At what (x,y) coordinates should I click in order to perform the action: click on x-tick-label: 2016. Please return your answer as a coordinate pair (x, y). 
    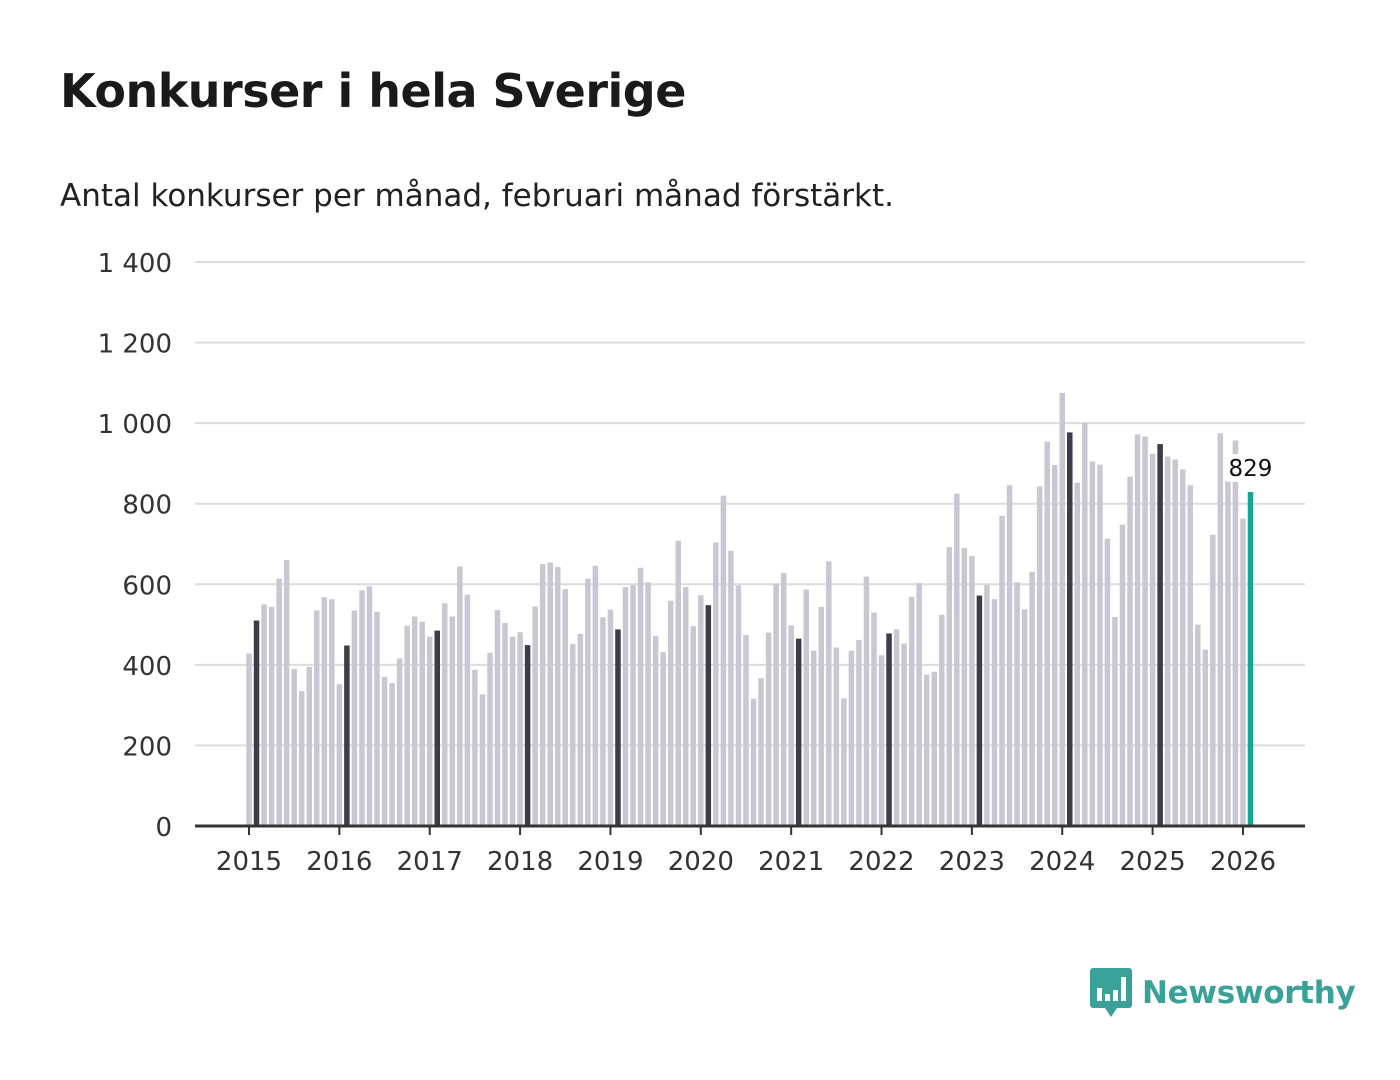
    Looking at the image, I should click on (339, 862).